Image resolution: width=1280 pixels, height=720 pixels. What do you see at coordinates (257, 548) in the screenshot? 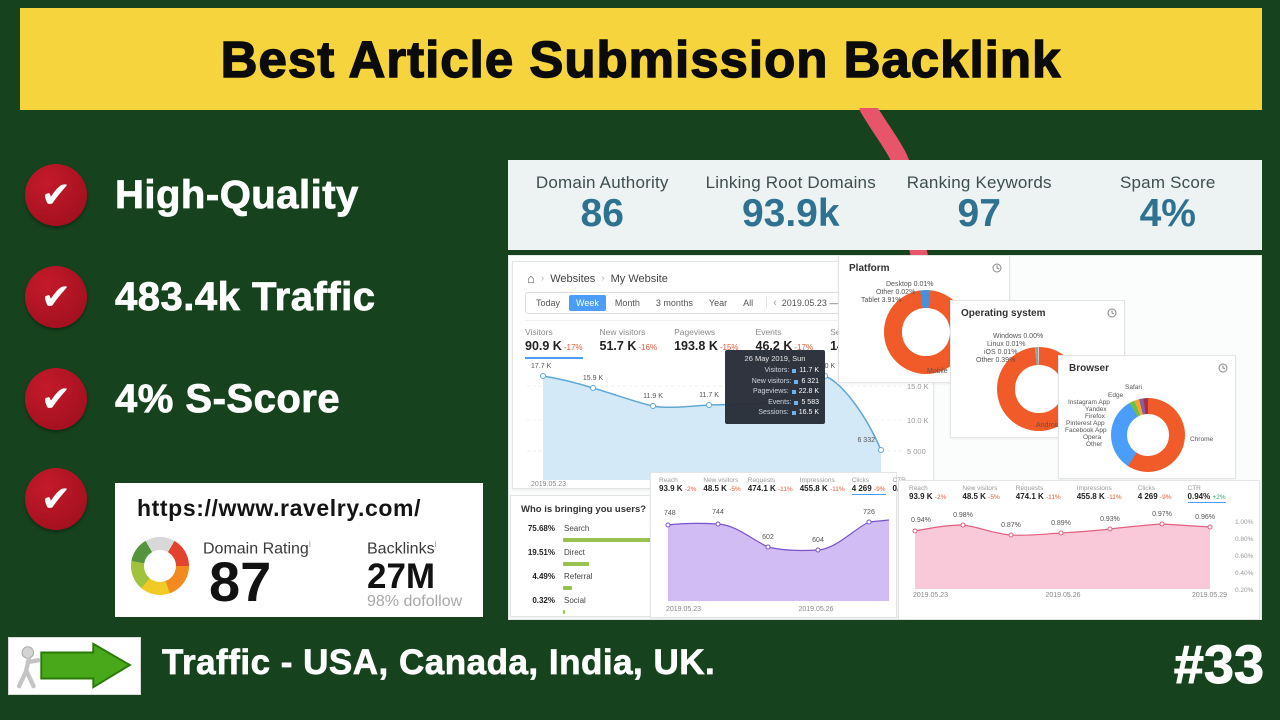
I see `domain-rating-label: Domain Ratingi` at bounding box center [257, 548].